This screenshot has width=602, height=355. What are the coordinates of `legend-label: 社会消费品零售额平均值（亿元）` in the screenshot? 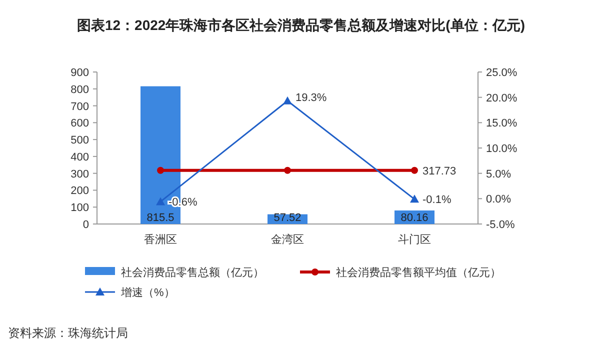 It's located at (418, 272).